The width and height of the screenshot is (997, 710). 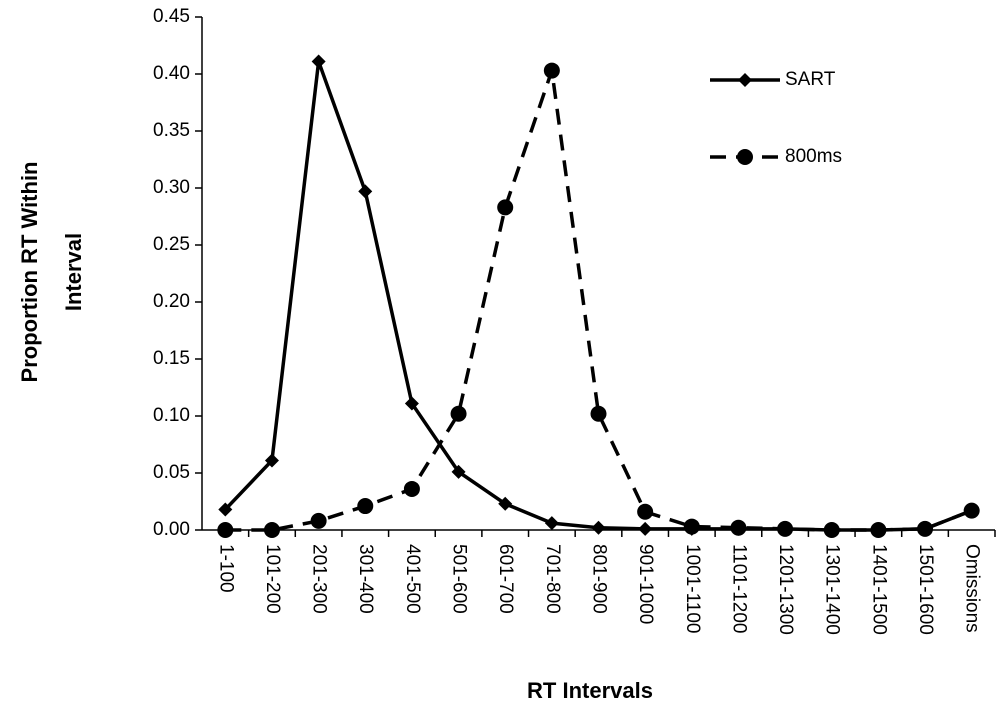 What do you see at coordinates (51, 272) in the screenshot?
I see `y-axis-title: Proportion RT Within Interval` at bounding box center [51, 272].